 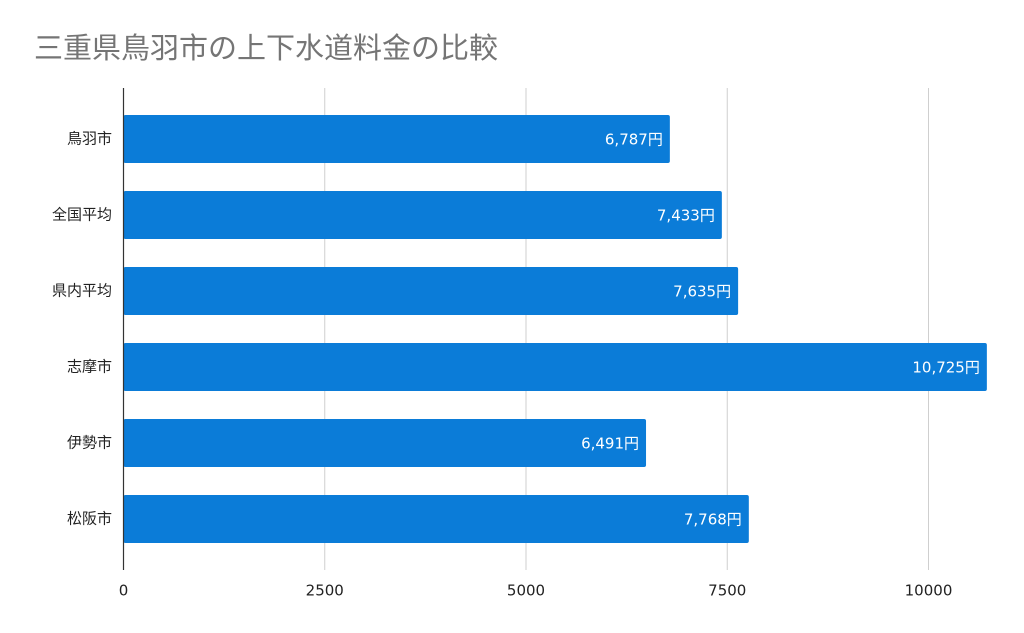 I want to click on value-label: 6,787円, so click(x=634, y=140).